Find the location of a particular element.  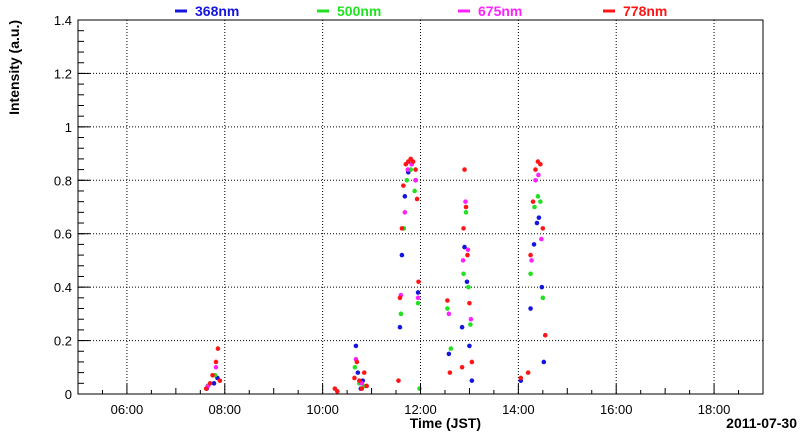

x-tick-label: 14:00 is located at coordinates (518, 409).